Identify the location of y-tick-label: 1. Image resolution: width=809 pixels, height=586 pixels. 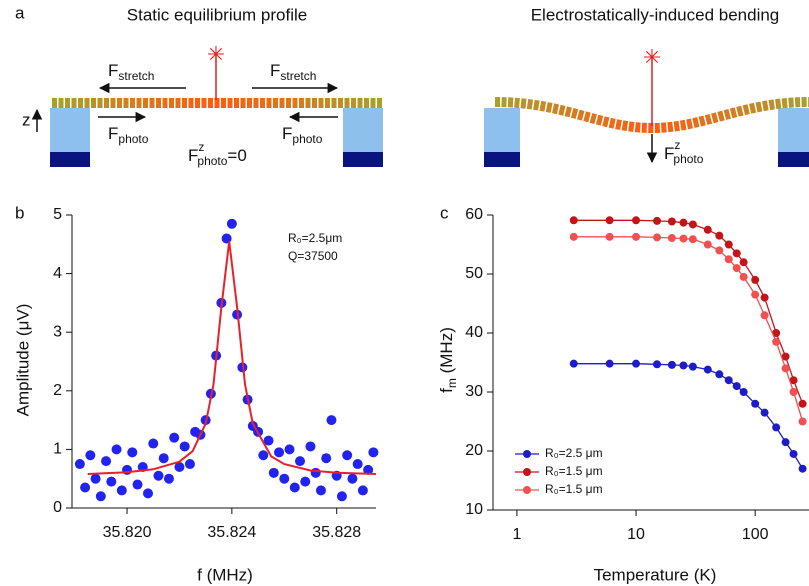
(57, 449).